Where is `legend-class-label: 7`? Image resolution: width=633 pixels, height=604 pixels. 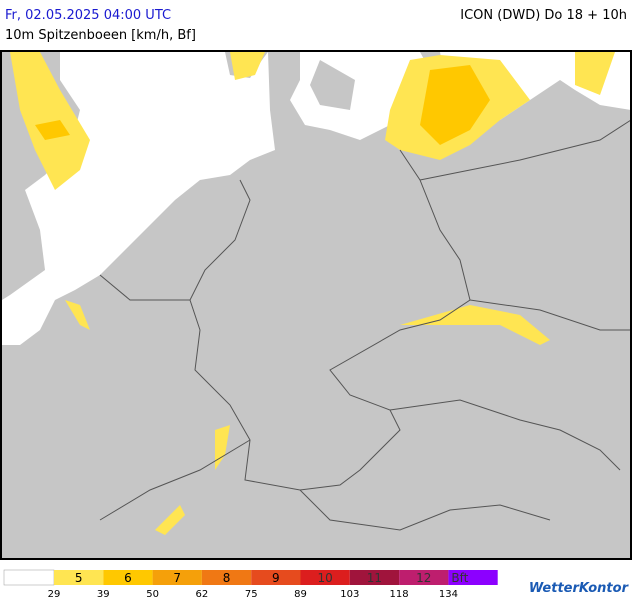 legend-class-label: 7 is located at coordinates (177, 578).